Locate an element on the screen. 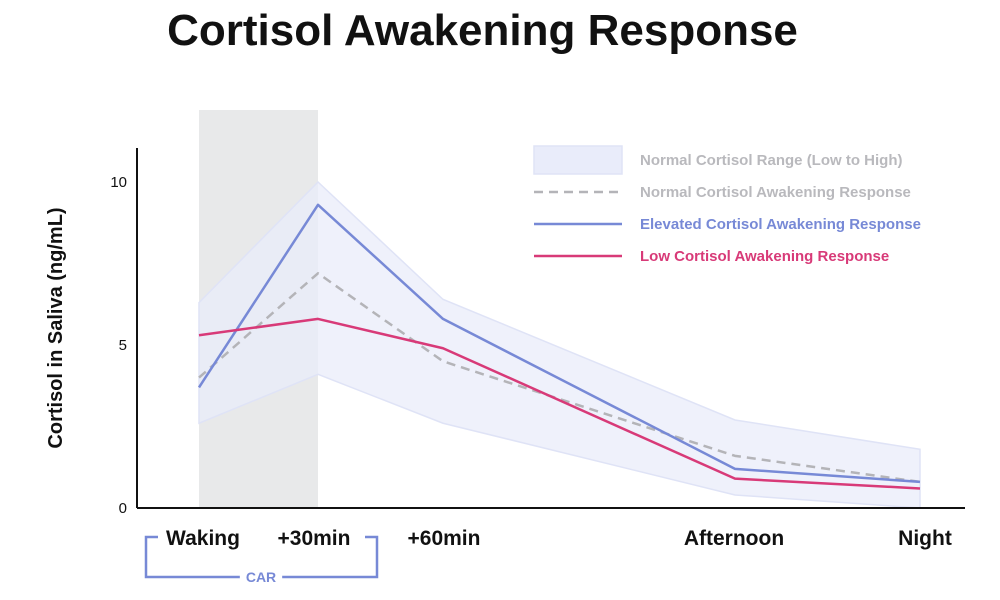 Image resolution: width=1000 pixels, height=600 pixels. legend-label-1: Elevated Cortisol Awakening Response is located at coordinates (780, 224).